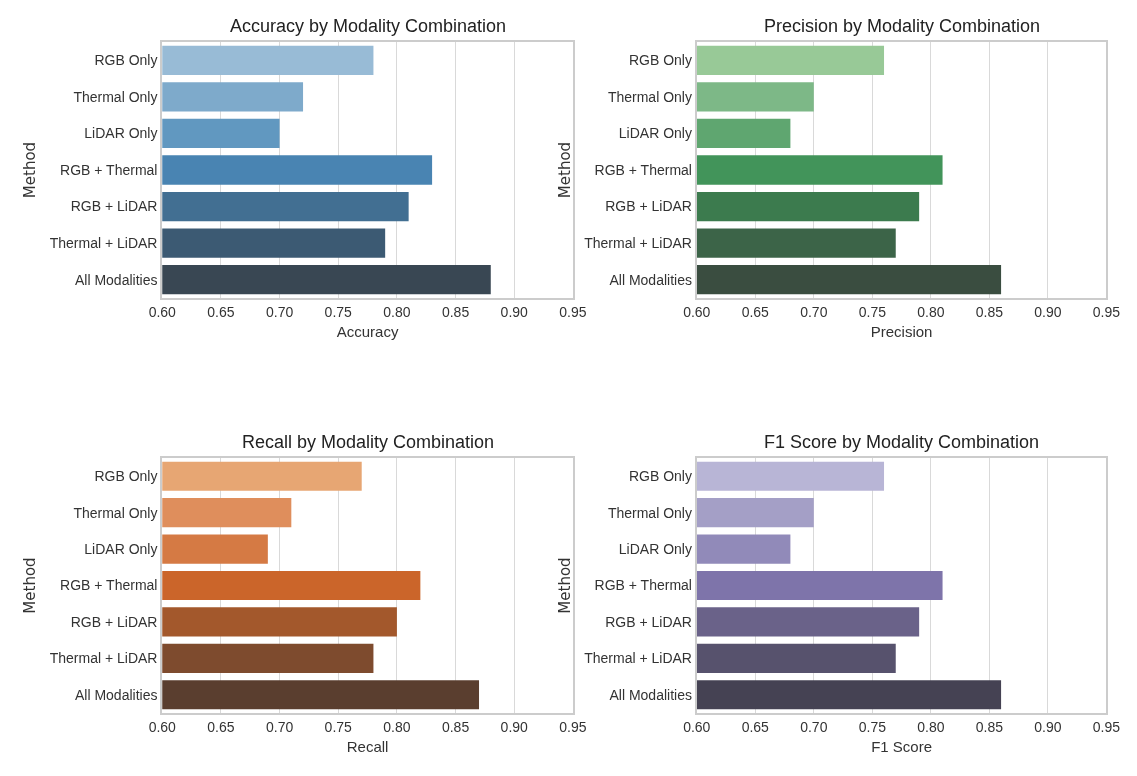  What do you see at coordinates (901, 332) in the screenshot?
I see `x-axis-title: Precision` at bounding box center [901, 332].